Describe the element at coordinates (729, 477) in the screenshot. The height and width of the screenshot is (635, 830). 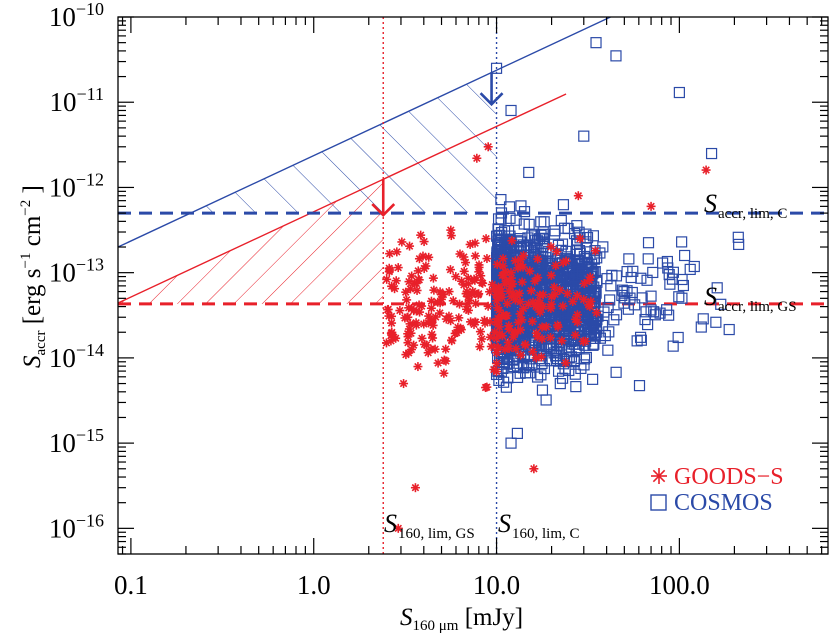
I see `legend-label-goods-s: GOODS−S` at that location.